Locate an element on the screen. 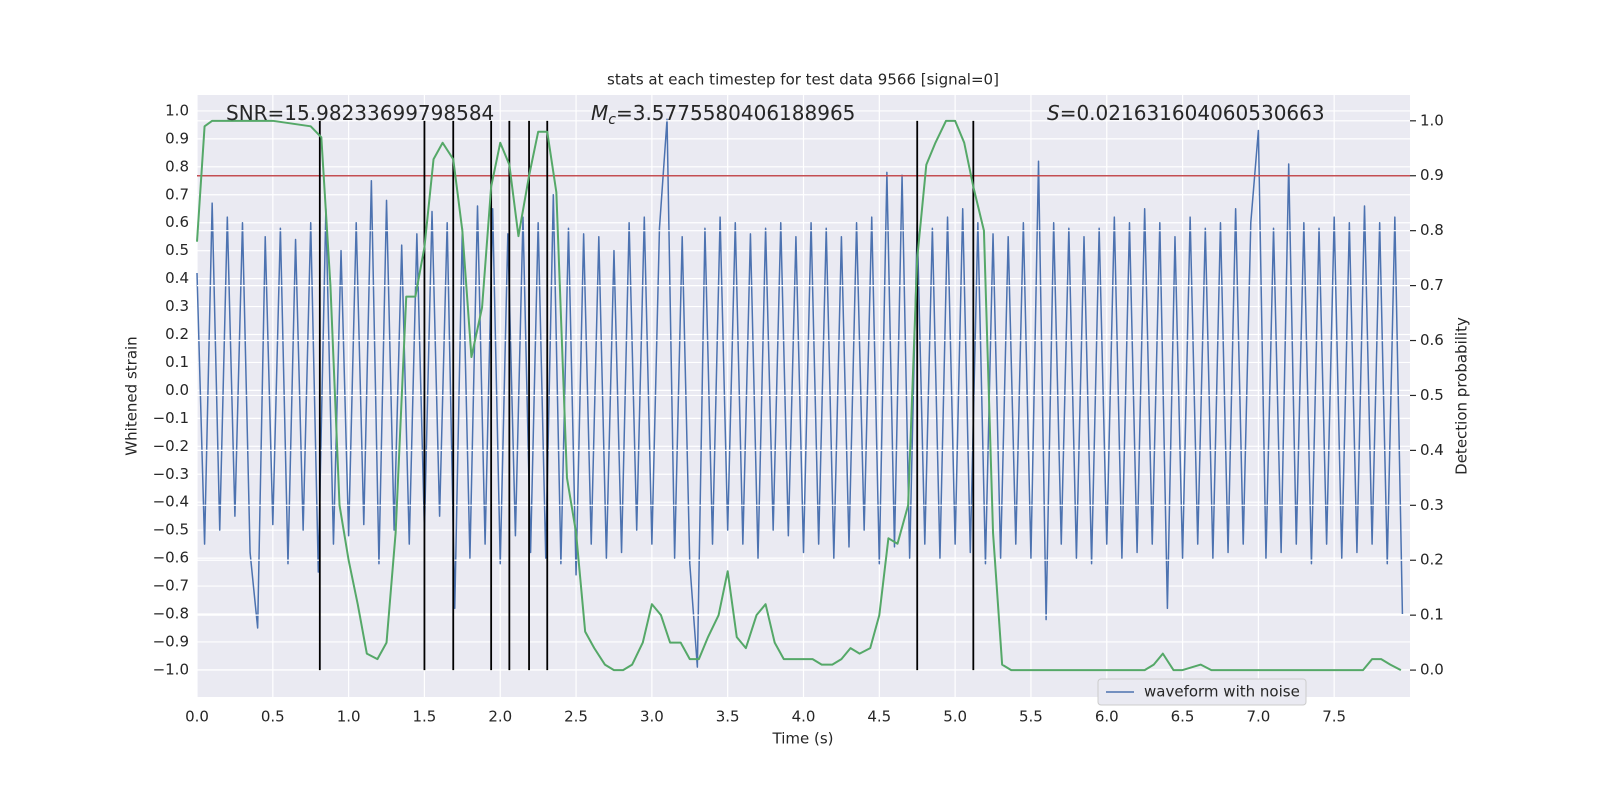 Image resolution: width=1600 pixels, height=800 pixels. annotation-value: =3.5775580406188965 is located at coordinates (735, 113).